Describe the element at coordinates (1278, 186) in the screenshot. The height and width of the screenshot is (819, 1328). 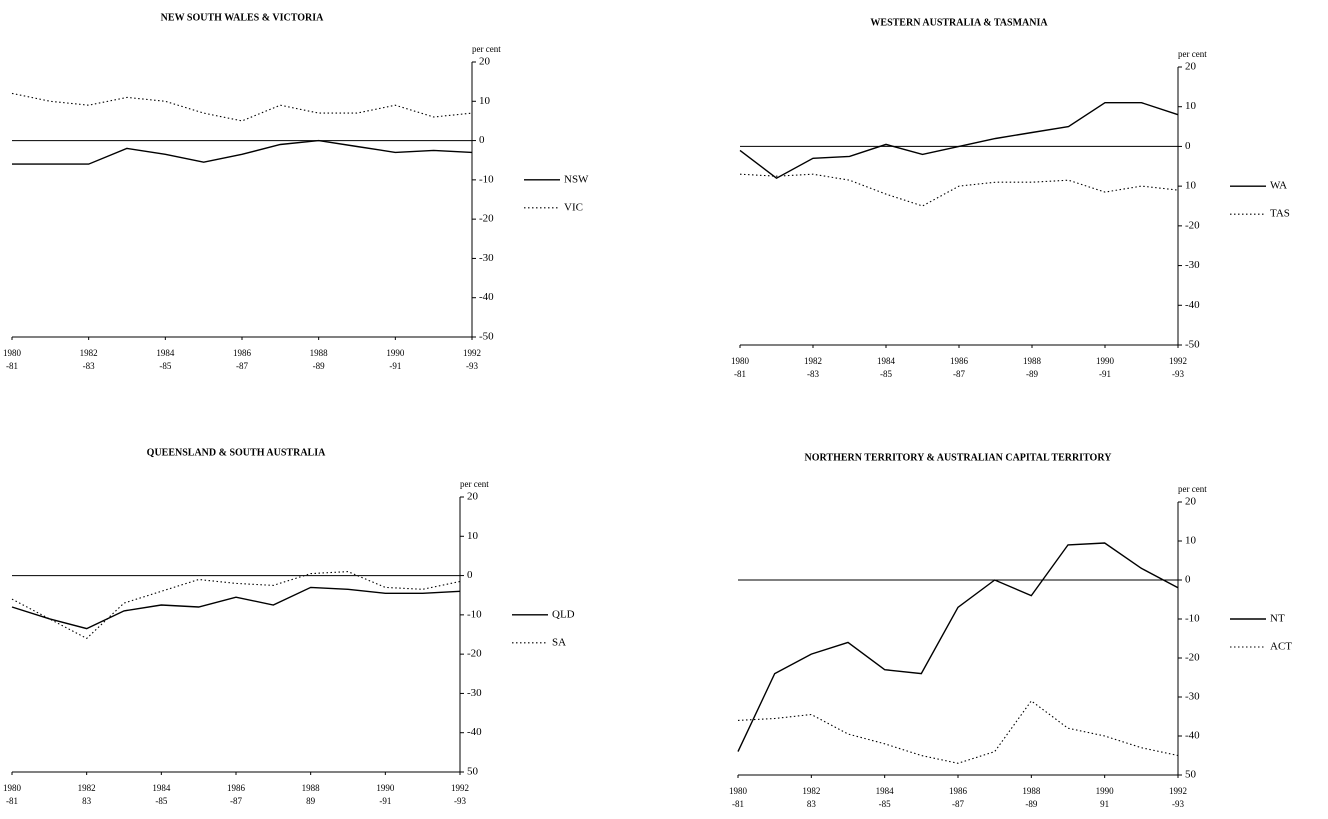
I see `legend-label: WA` at that location.